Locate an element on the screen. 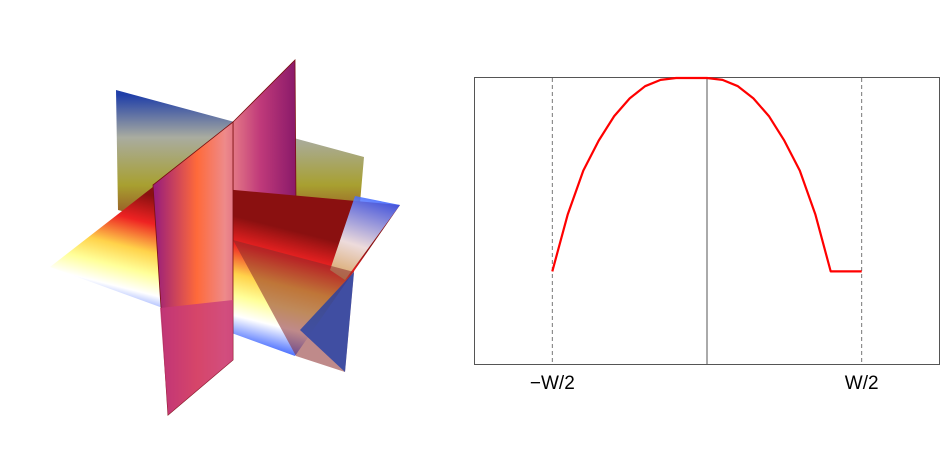  horizontal-plane-right-edge is located at coordinates (365, 238).